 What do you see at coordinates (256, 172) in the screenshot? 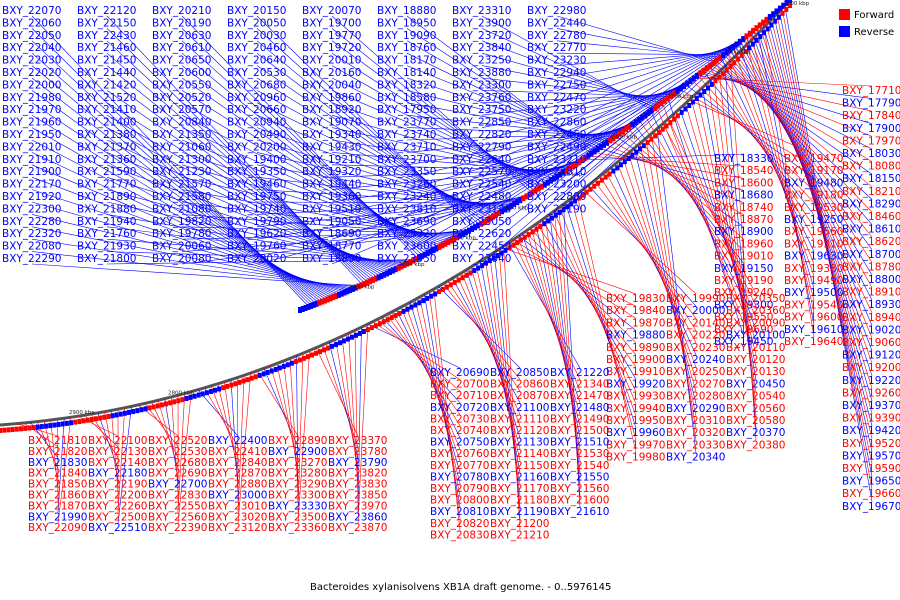
I see `gene-label: BXY_19350` at bounding box center [256, 172].